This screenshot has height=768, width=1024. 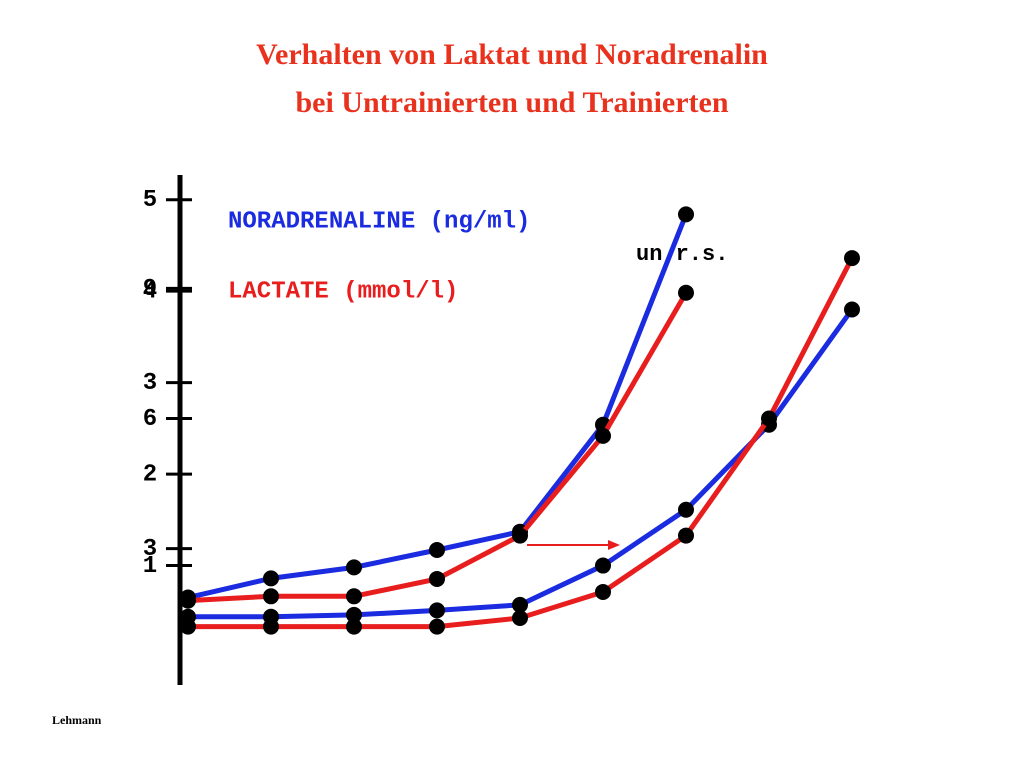 I want to click on title-line: bei Untrainierten und Trainierten, so click(x=511, y=102).